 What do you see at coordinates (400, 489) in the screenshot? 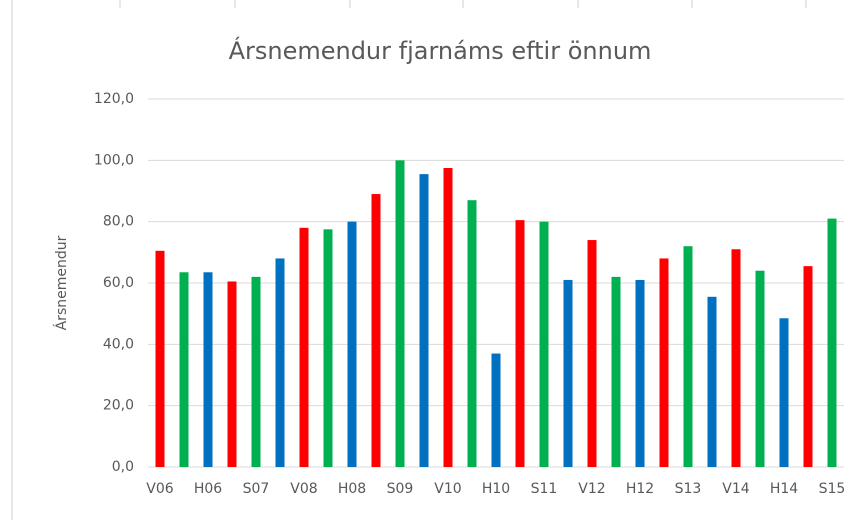
I see `x-tick-label: S09` at bounding box center [400, 489].